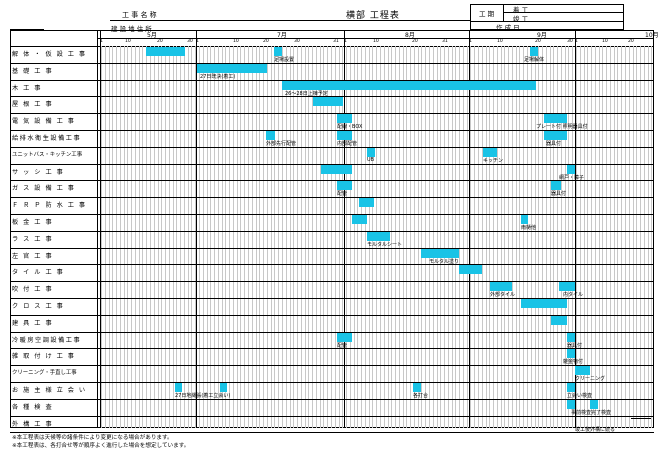 This screenshot has height=466, width=664. Describe the element at coordinates (218, 76) in the screenshot. I see `bar-annotation: 27日既決(着工)` at that location.